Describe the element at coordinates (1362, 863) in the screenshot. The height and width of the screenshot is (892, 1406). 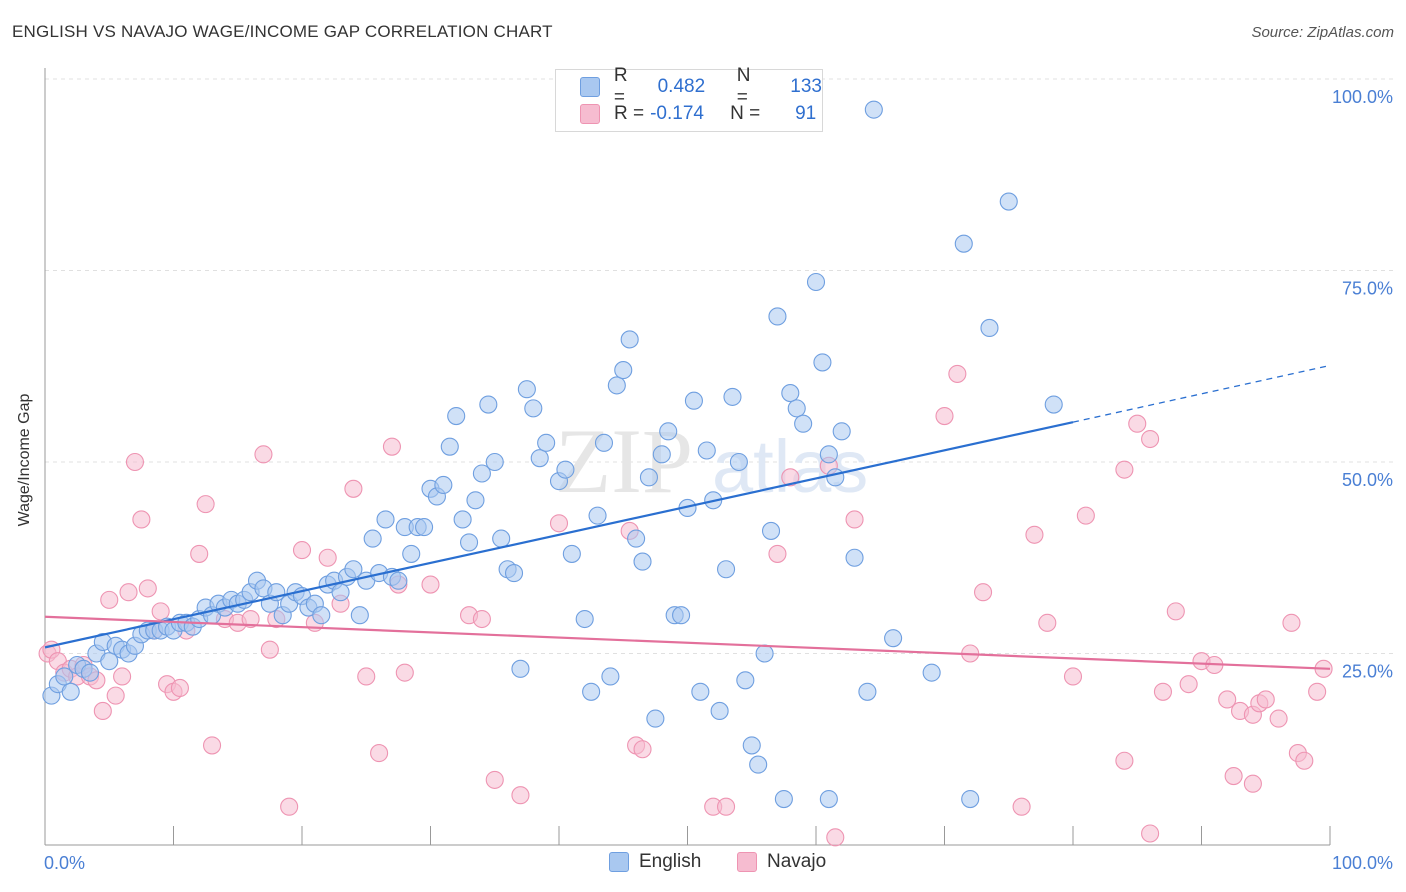
I see `x-tick-label-max: 100.0%` at that location.